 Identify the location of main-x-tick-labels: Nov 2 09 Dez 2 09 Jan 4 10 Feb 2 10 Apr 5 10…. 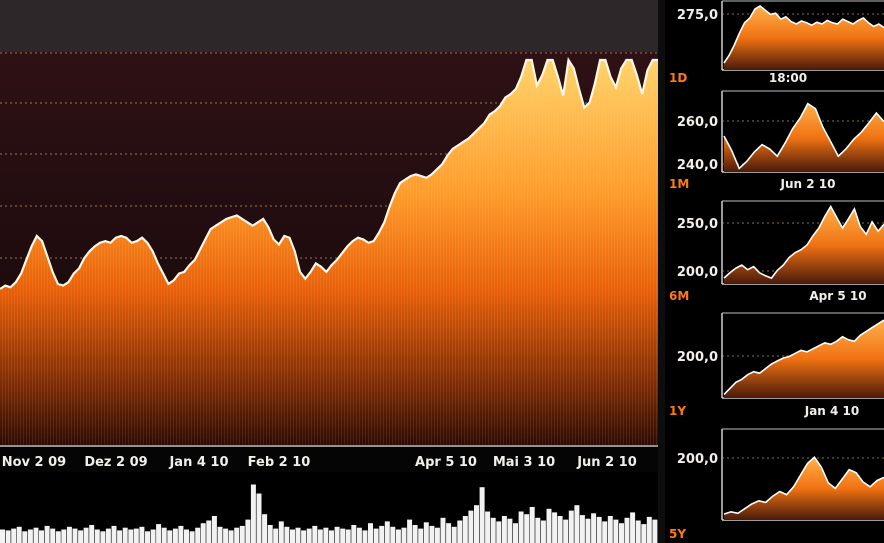
(319, 462).